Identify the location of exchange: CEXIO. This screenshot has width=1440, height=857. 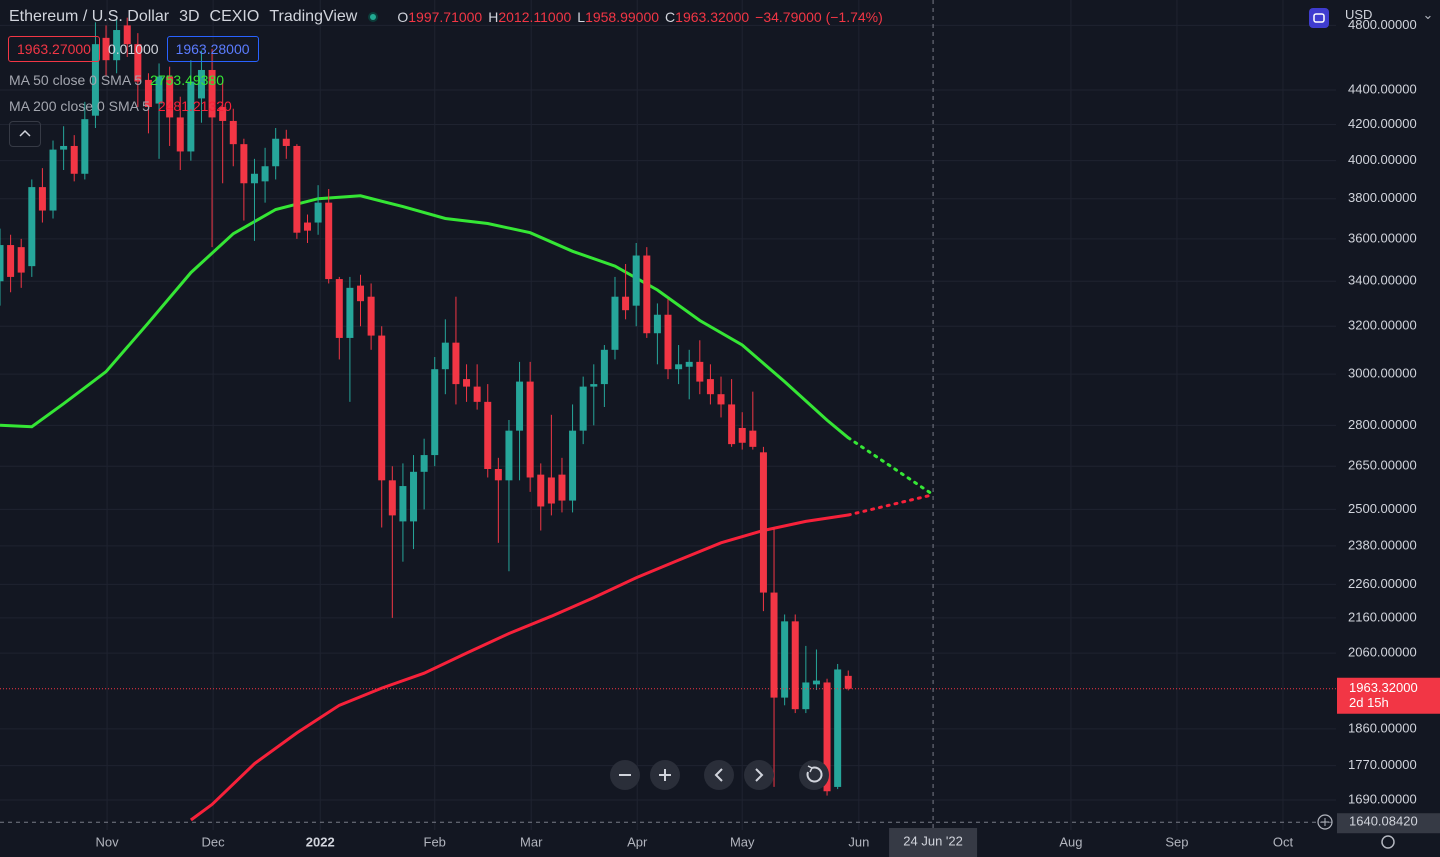
(234, 16).